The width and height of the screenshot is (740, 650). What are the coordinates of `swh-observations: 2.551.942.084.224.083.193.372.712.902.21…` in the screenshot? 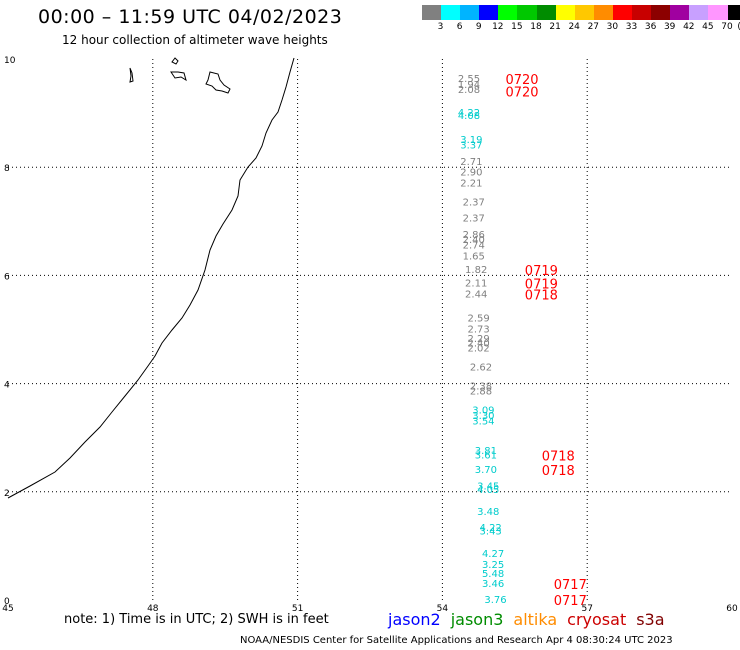 It's located at (482, 340).